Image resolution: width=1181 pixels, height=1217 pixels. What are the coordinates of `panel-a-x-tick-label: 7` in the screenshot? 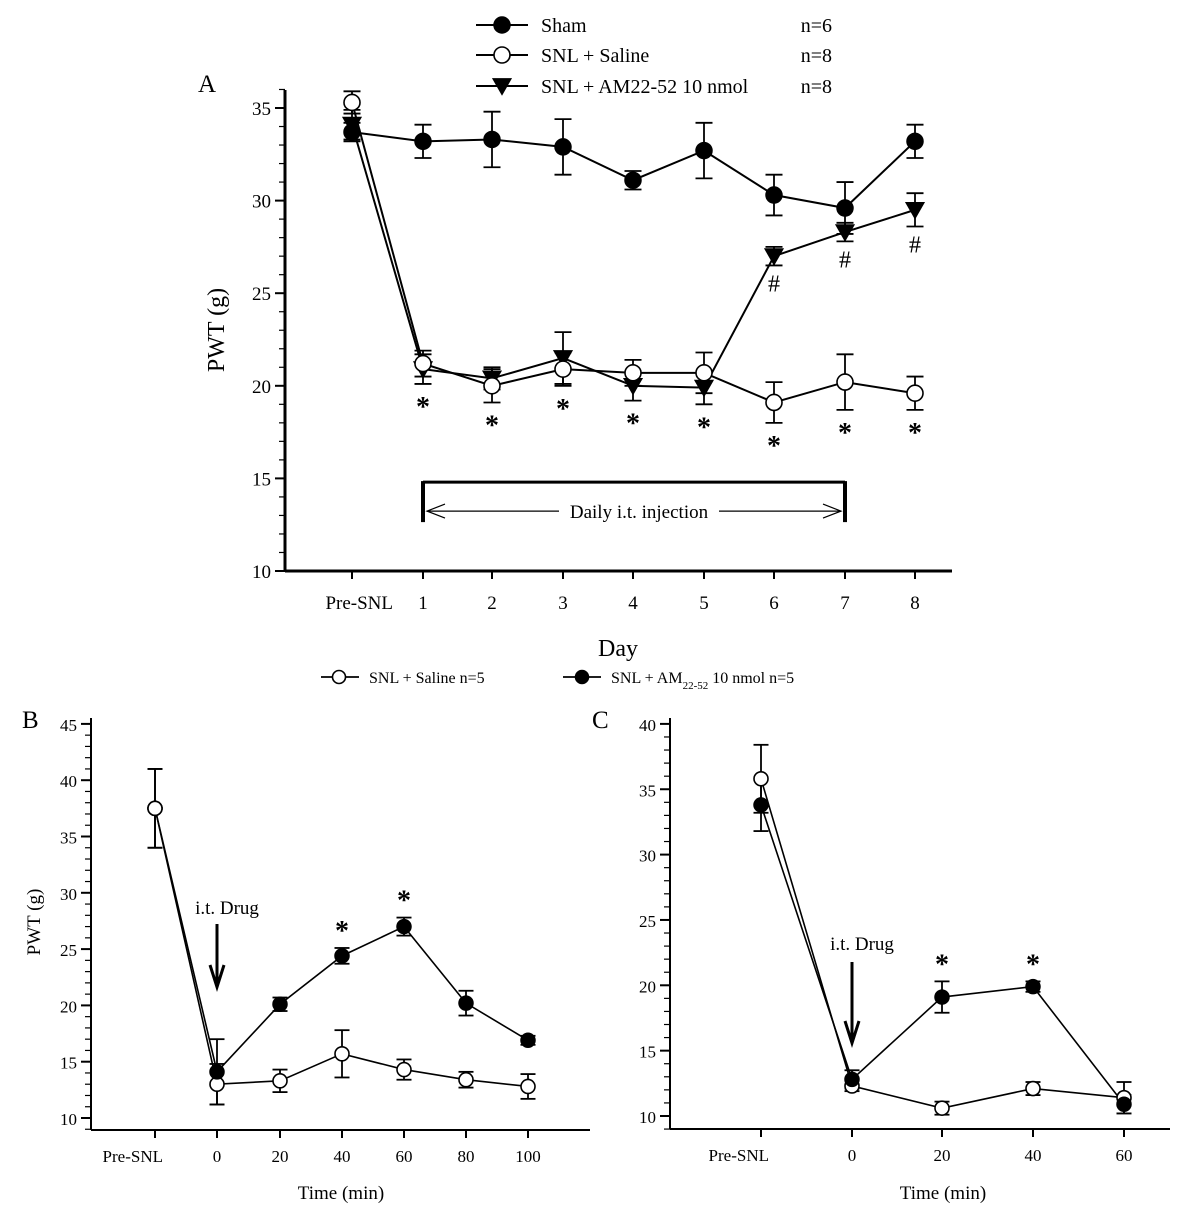 It's located at (845, 603).